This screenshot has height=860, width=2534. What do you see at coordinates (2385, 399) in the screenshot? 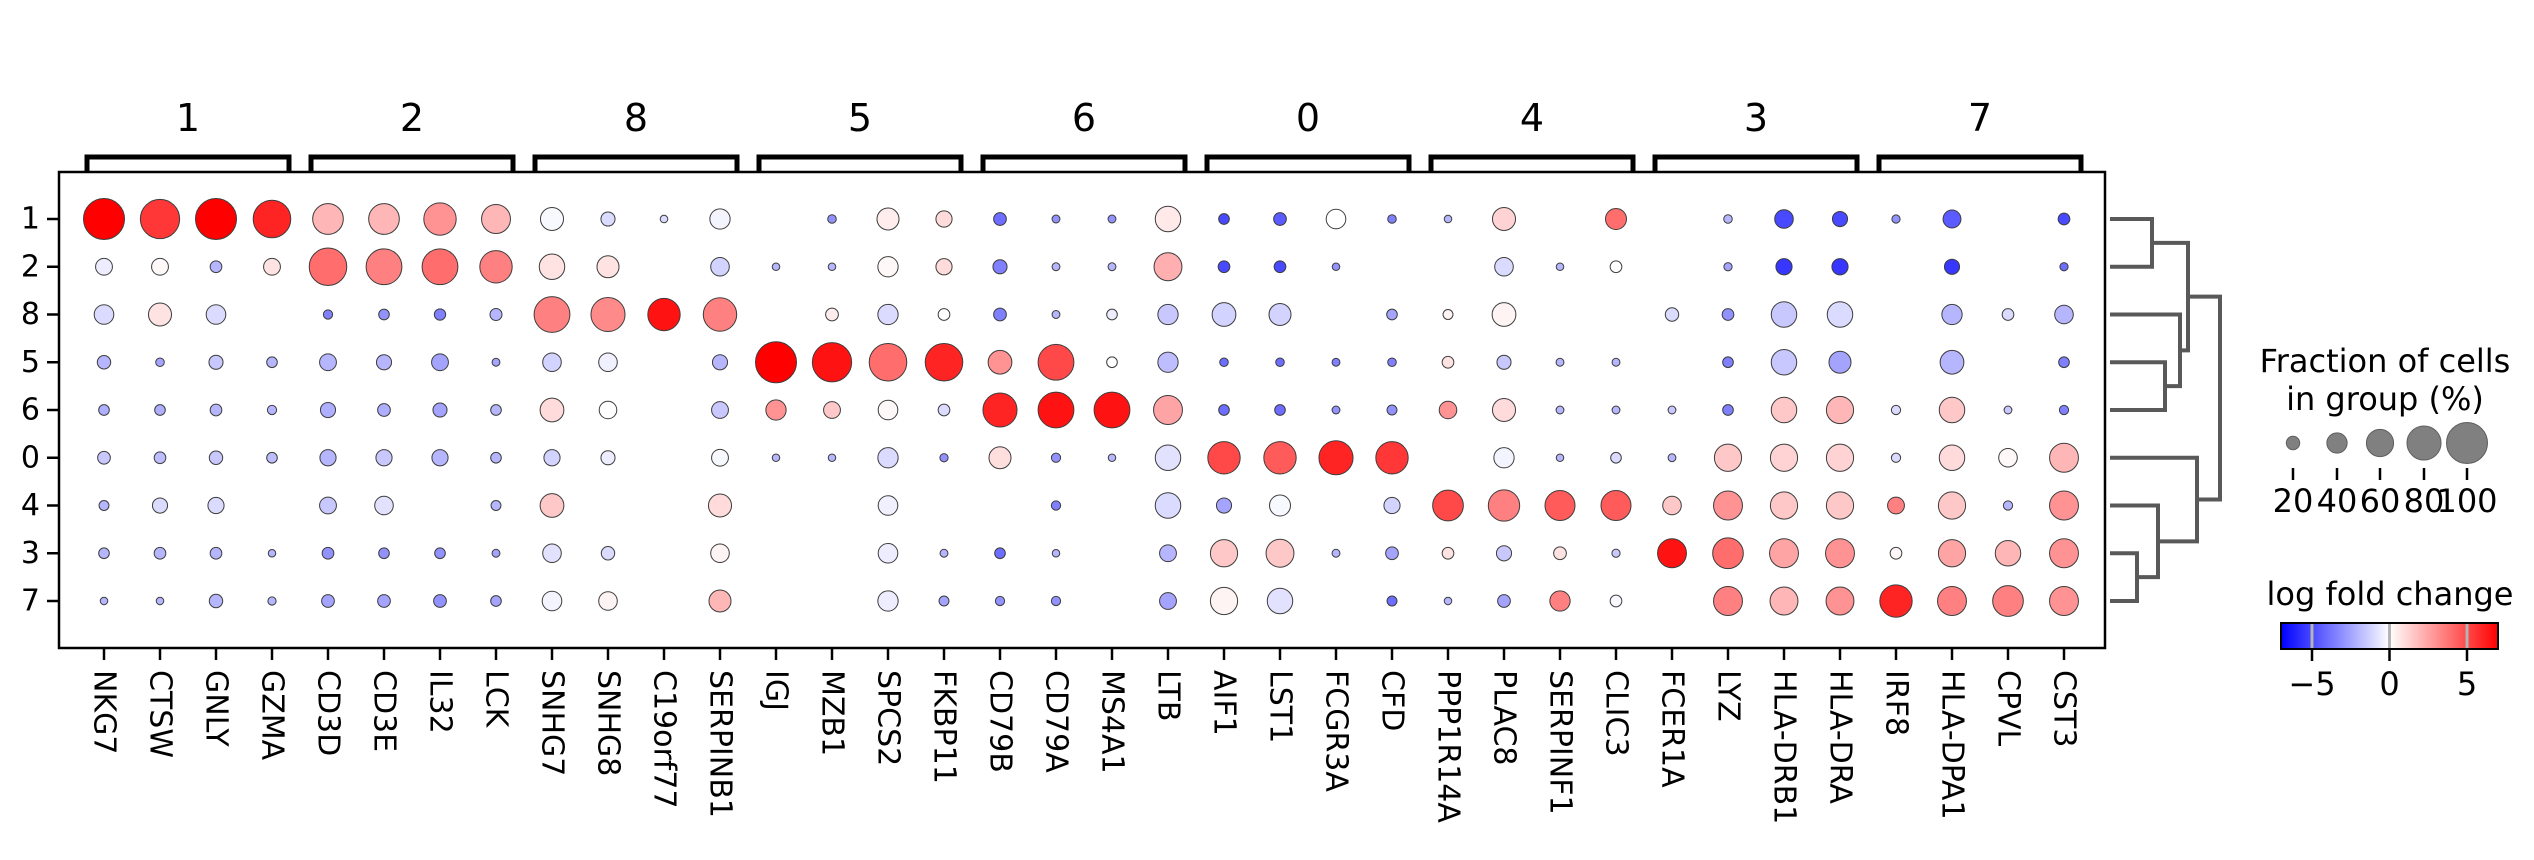
I see `size-legend-title-line2: in group (%)` at bounding box center [2385, 399].